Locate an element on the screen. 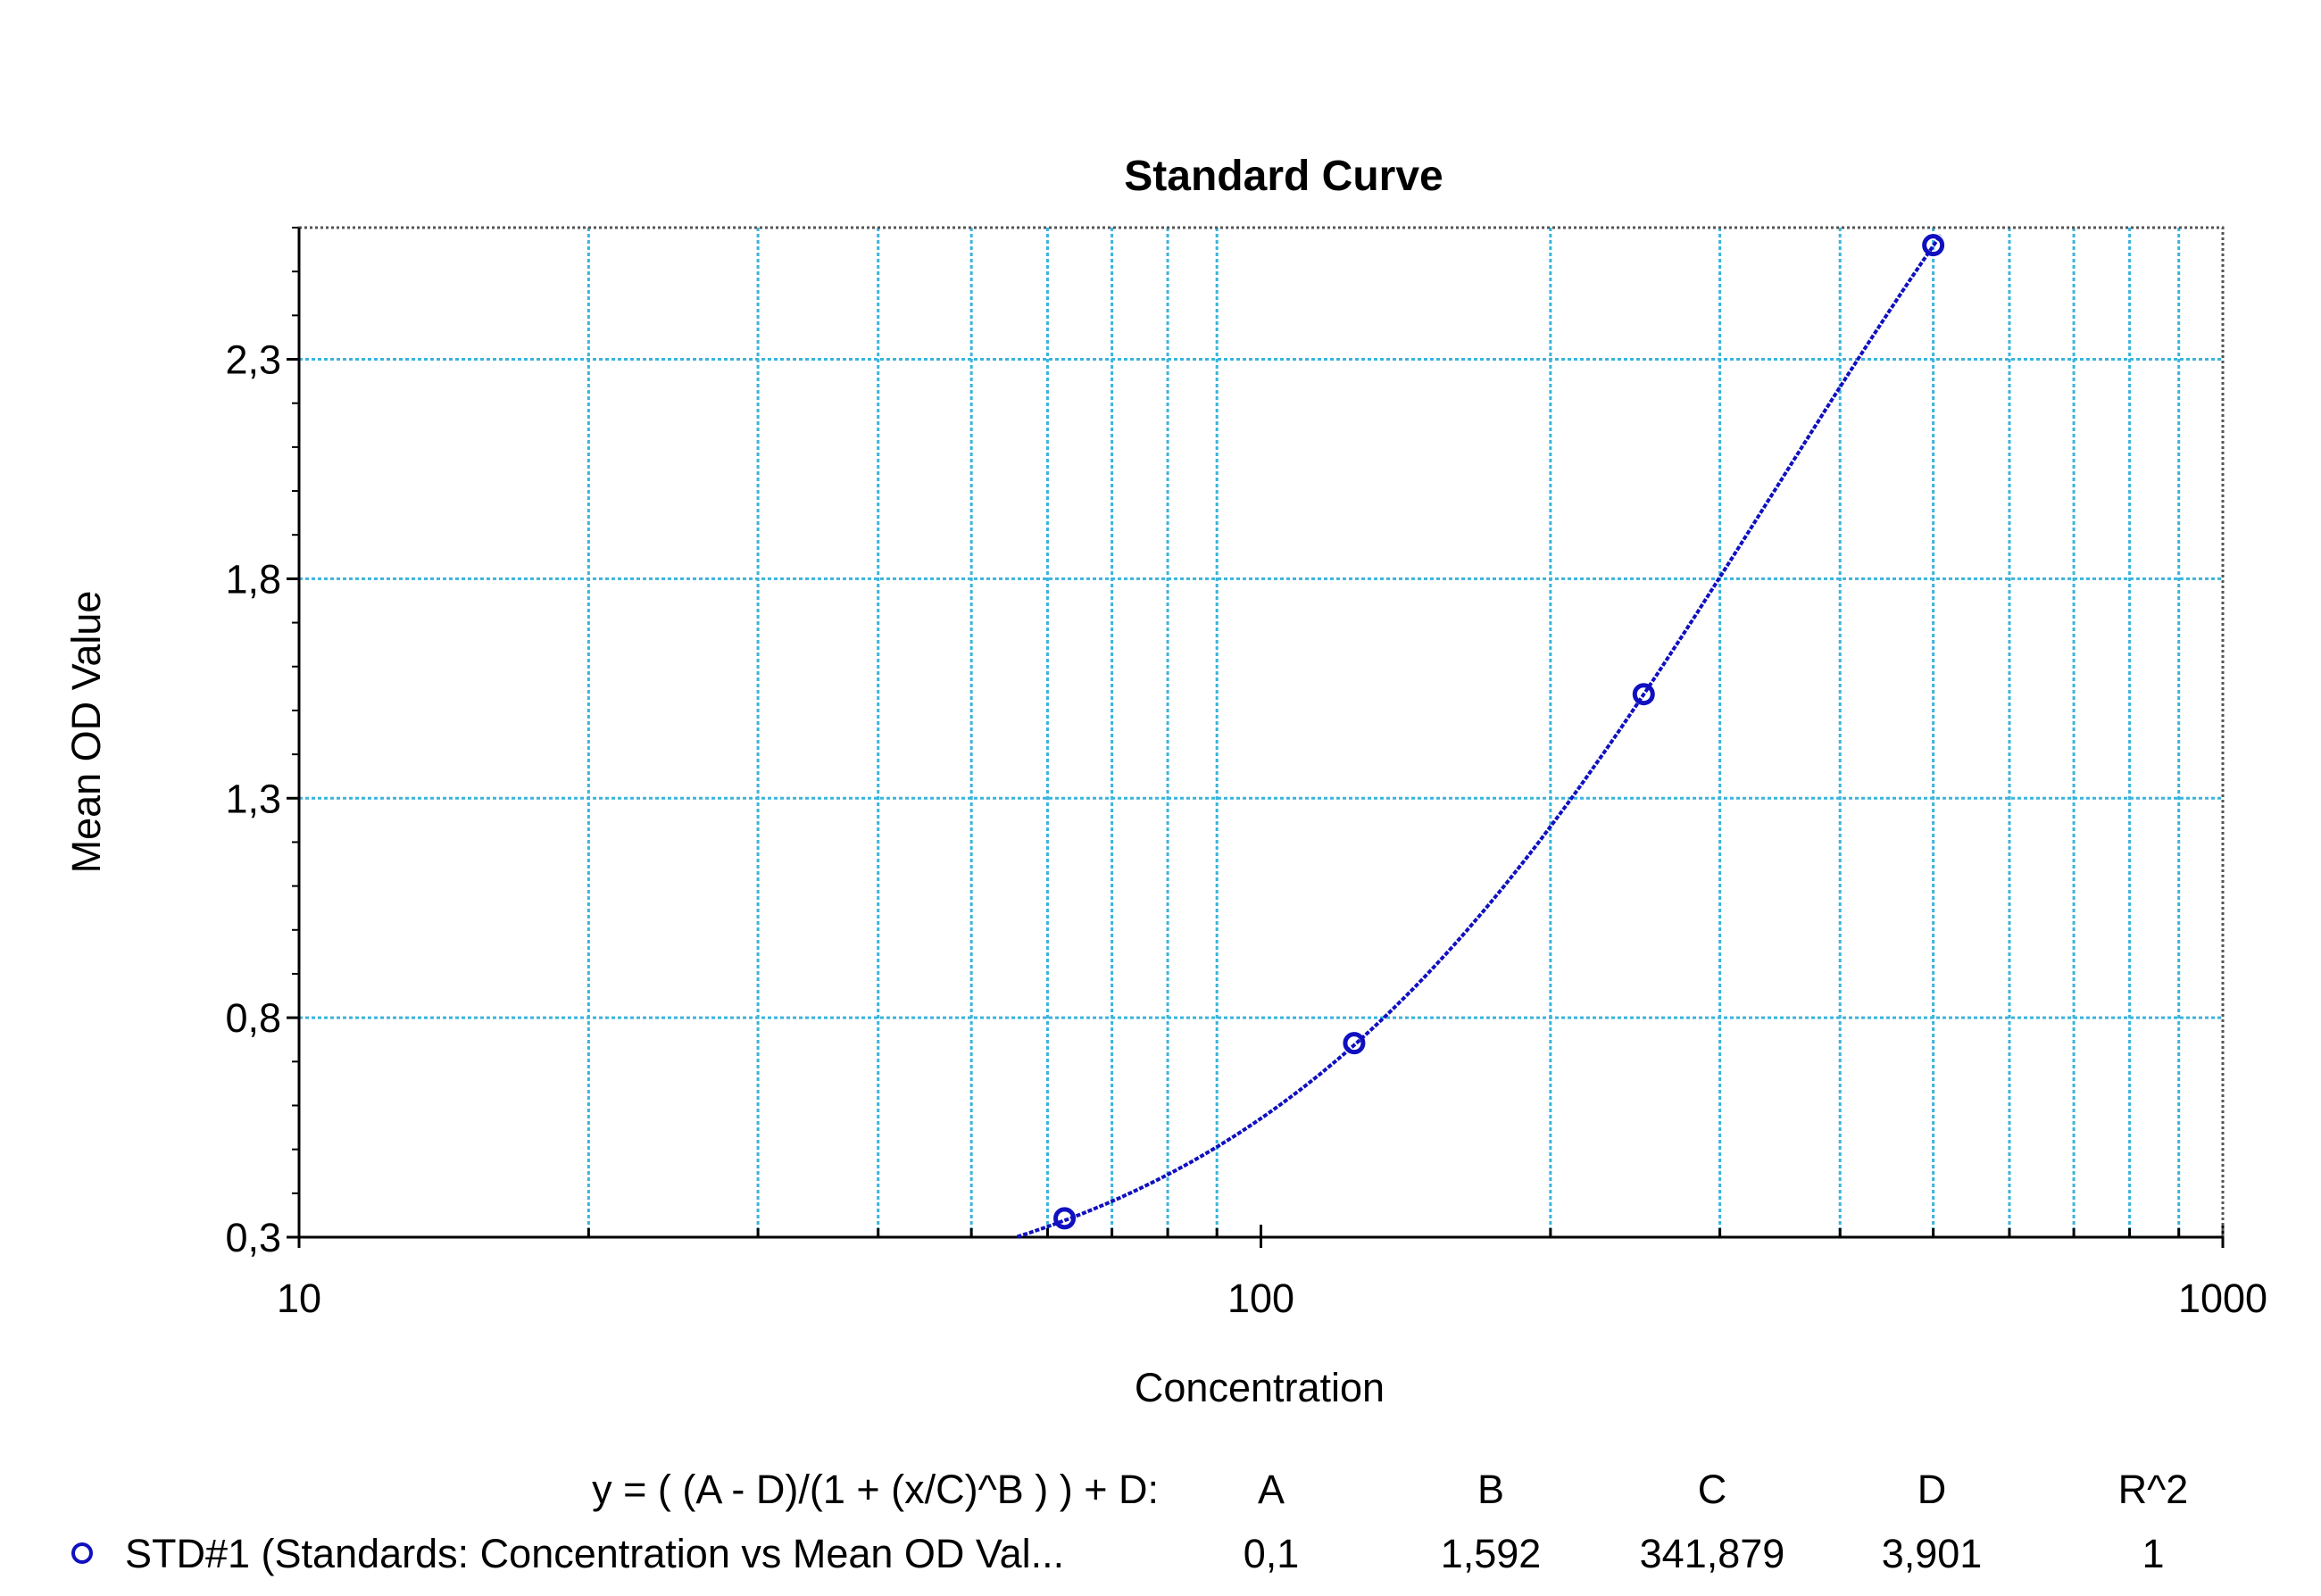 This screenshot has height=1596, width=2321. x-axis-label: Concentration is located at coordinates (1260, 1388).